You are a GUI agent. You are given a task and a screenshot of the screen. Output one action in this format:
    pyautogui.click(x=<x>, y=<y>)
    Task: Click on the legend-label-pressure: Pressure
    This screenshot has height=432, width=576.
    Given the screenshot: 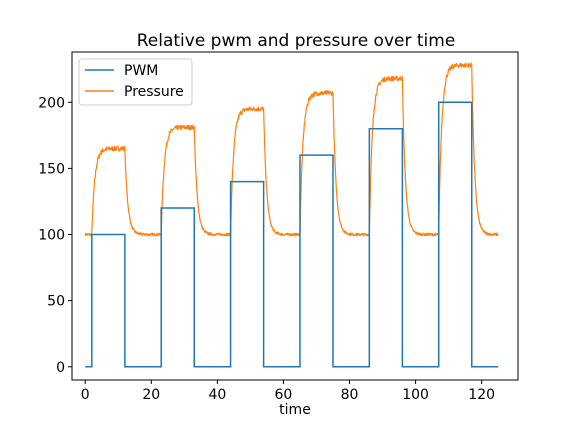 What is the action you would take?
    pyautogui.click(x=154, y=92)
    